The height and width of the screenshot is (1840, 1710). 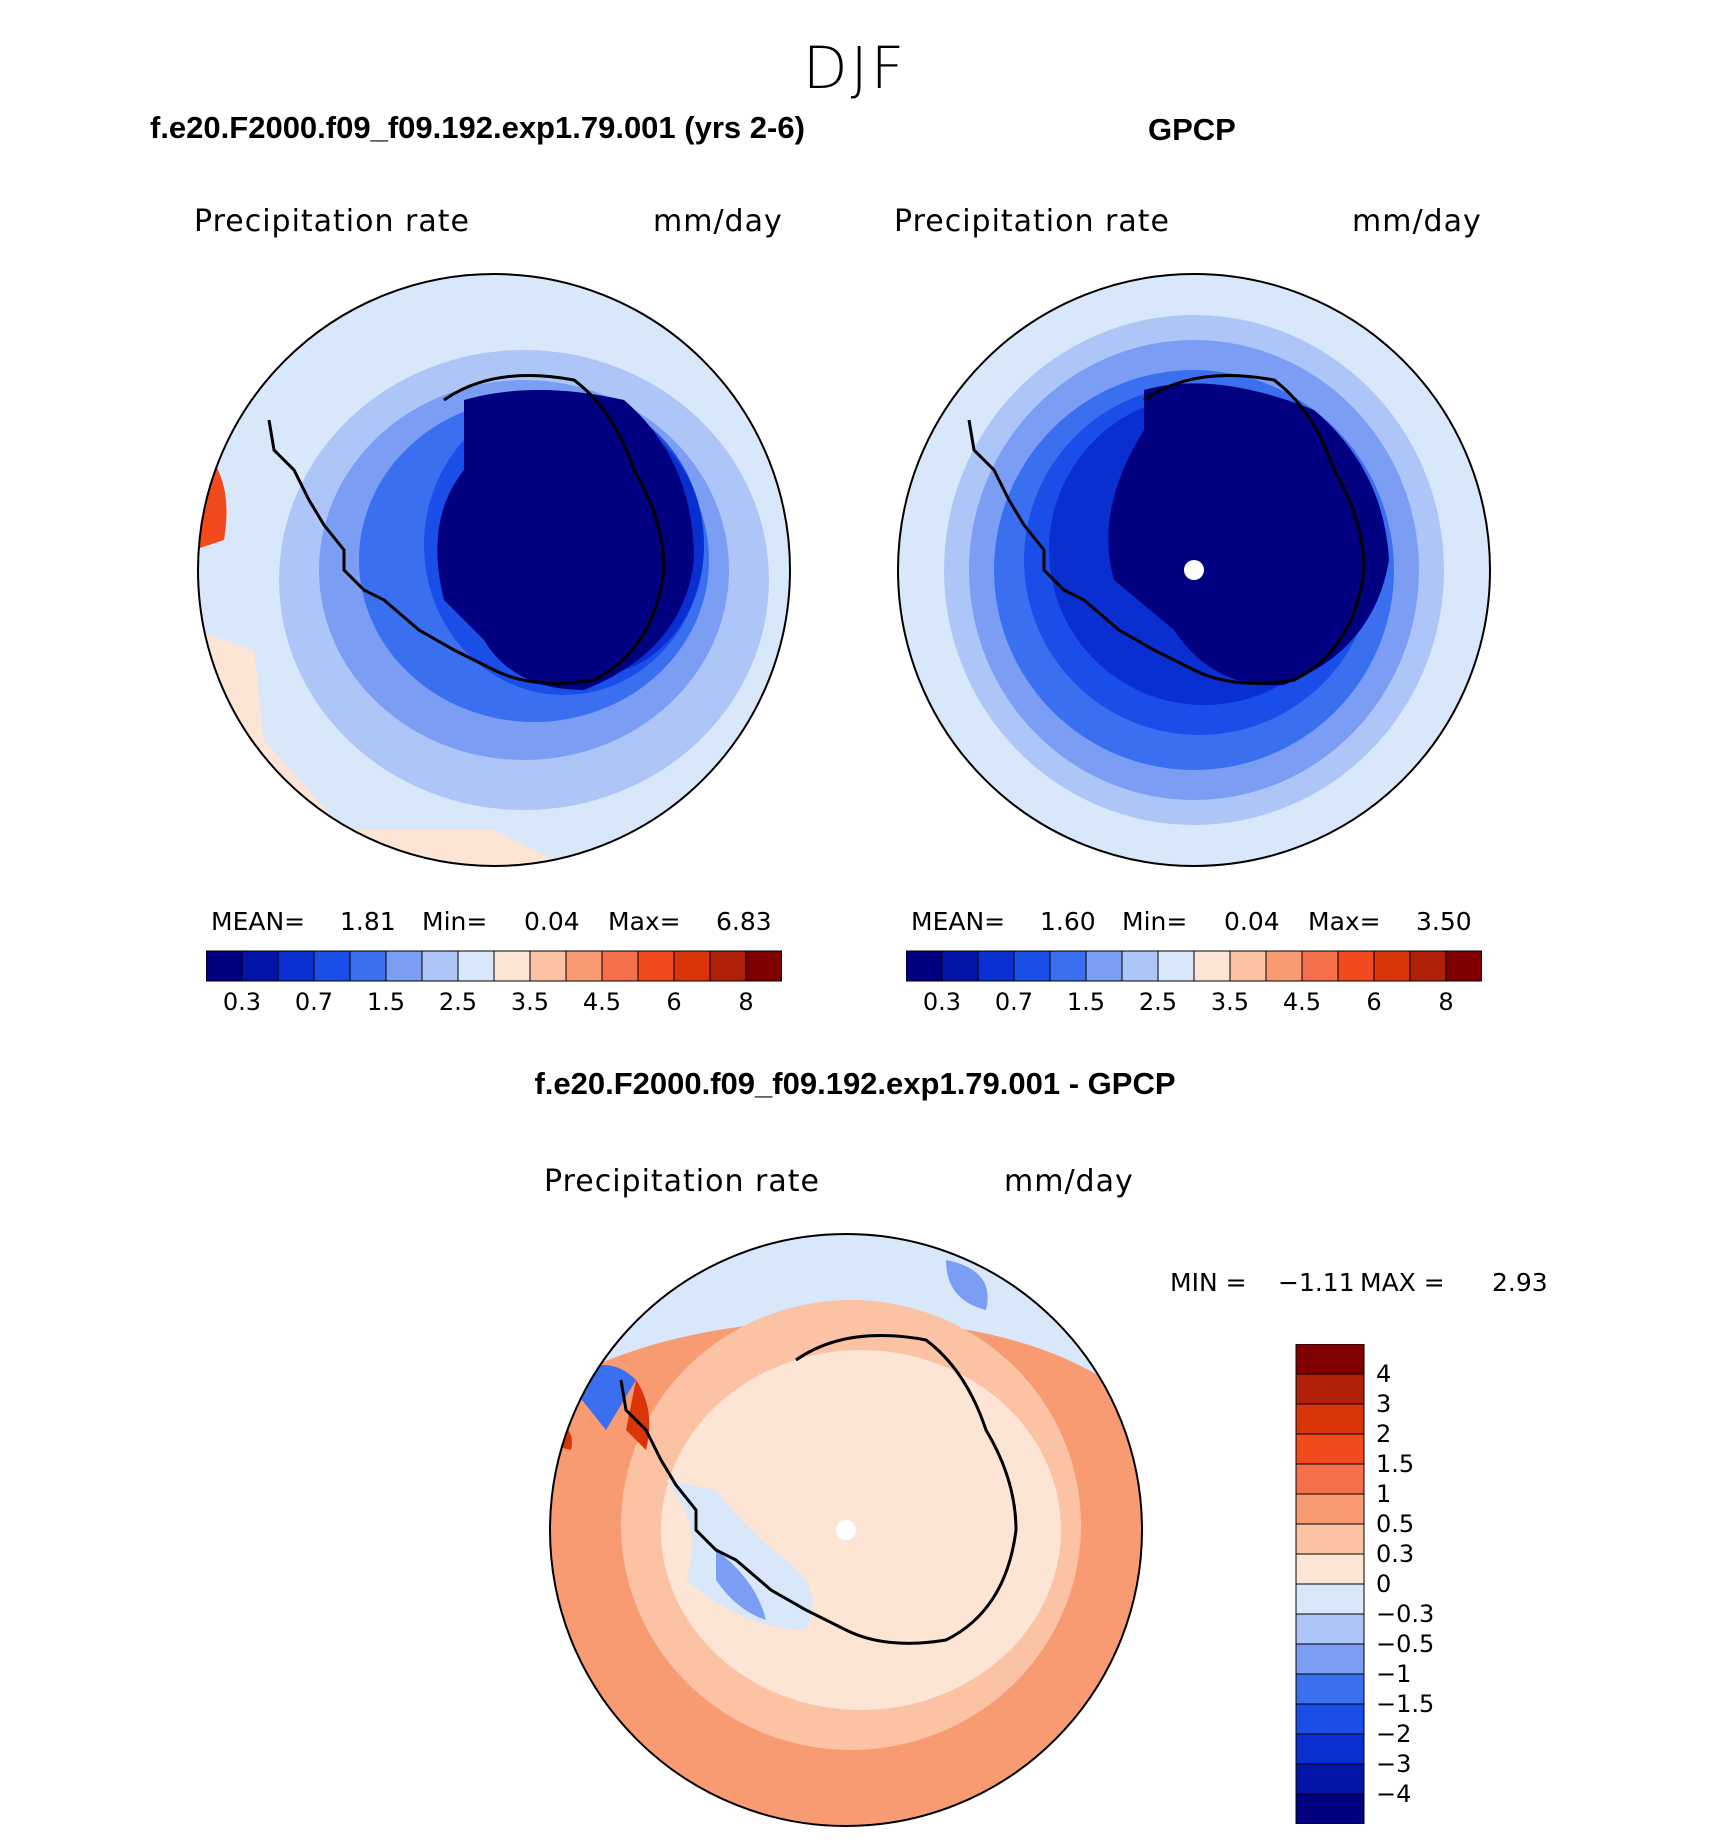 What do you see at coordinates (1394, 1734) in the screenshot?
I see `colorbar-tick-label: −2` at bounding box center [1394, 1734].